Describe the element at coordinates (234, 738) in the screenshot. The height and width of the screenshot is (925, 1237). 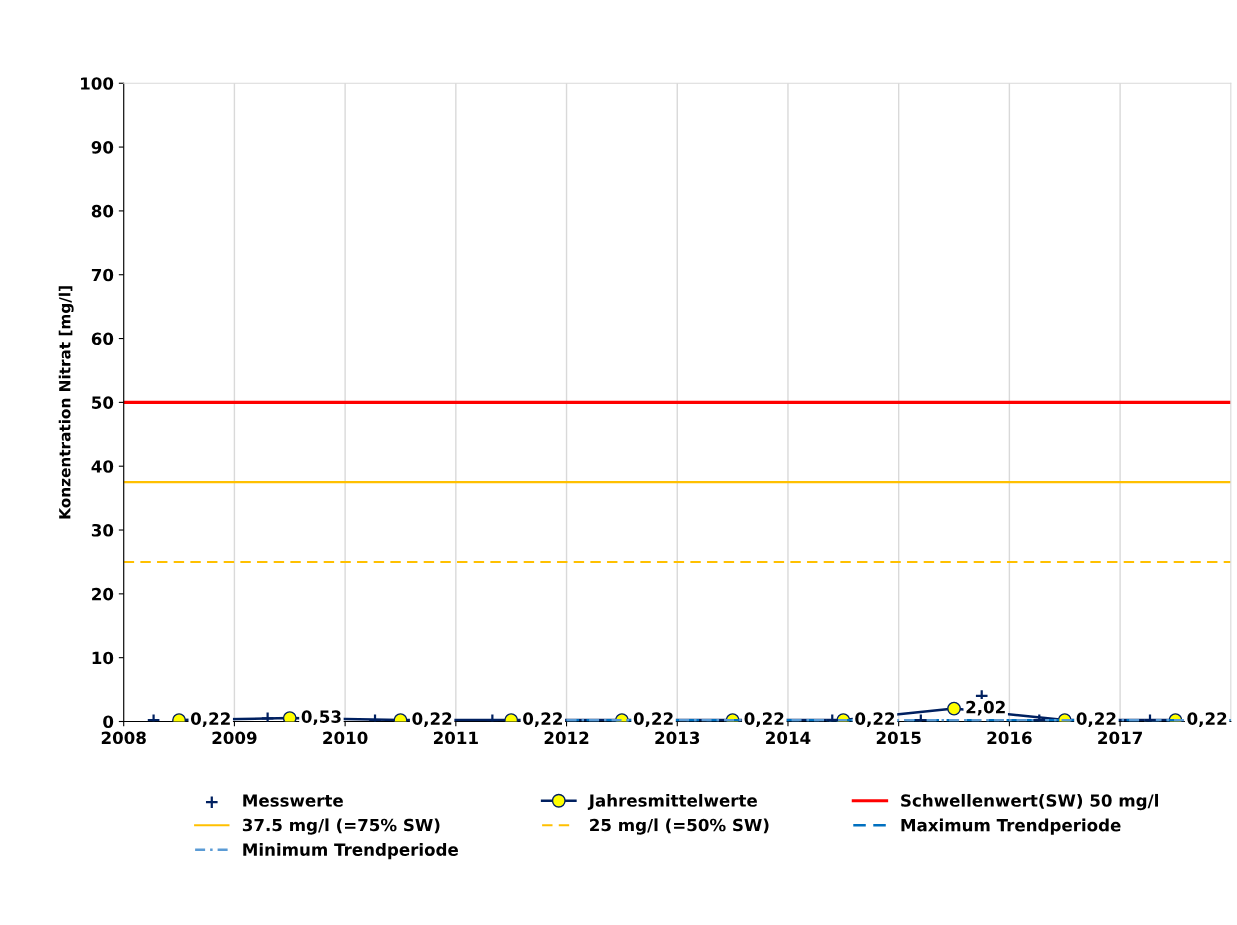
I see `x-tick-label: 2009` at that location.